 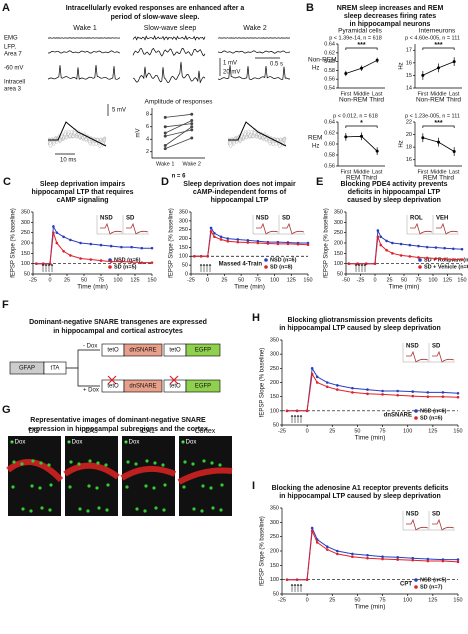 What do you see at coordinates (147, 127) in the screenshot?
I see `y-tick-label: 6` at bounding box center [147, 127].